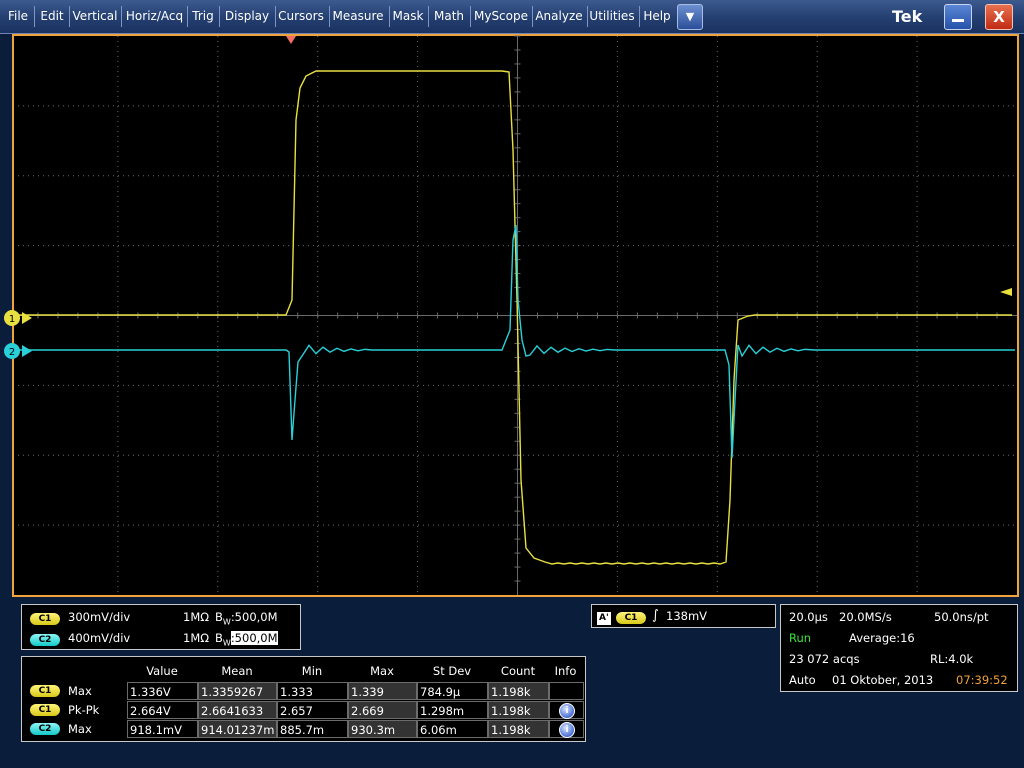 The height and width of the screenshot is (768, 1024). I want to click on cell-max: 2.669, so click(382, 710).